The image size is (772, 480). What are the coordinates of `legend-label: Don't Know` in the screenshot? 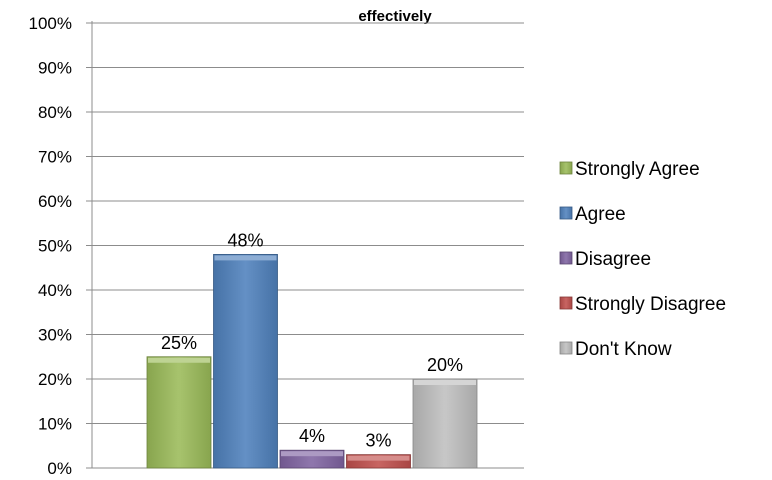 It's located at (623, 349).